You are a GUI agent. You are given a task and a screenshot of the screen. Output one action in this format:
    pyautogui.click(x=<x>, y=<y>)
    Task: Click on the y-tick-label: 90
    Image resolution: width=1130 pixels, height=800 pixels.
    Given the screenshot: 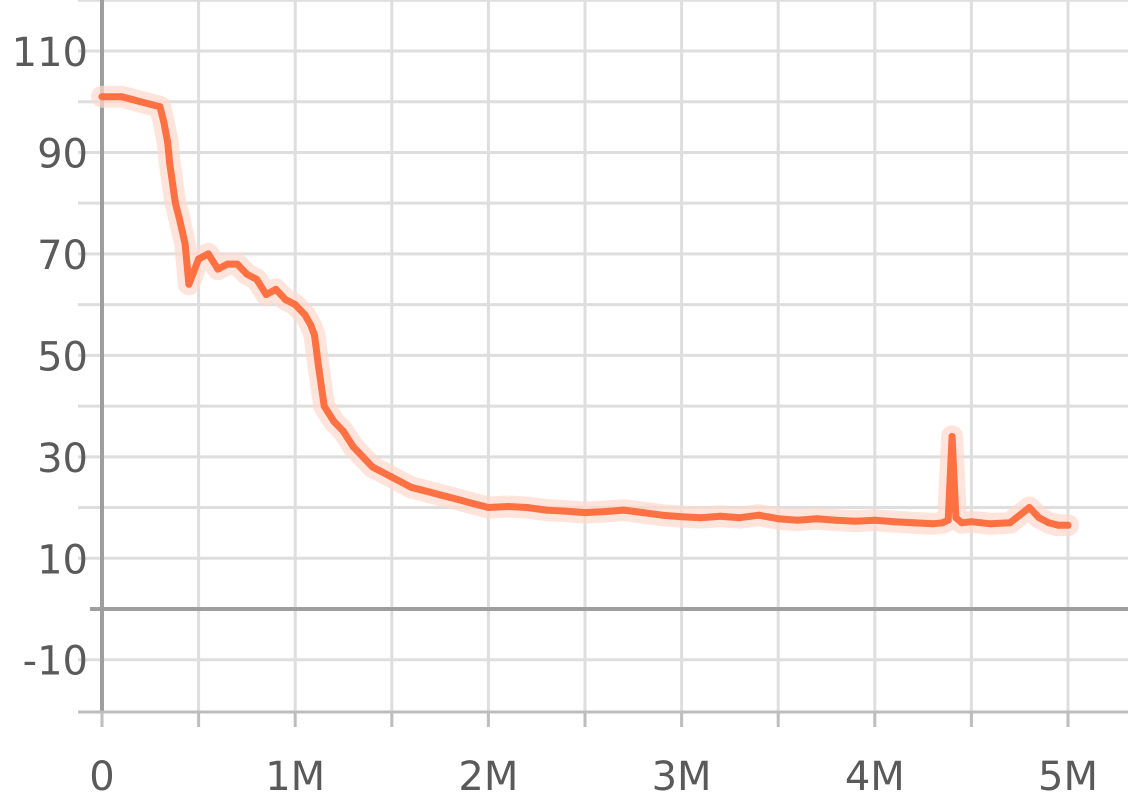 What is the action you would take?
    pyautogui.click(x=62, y=154)
    